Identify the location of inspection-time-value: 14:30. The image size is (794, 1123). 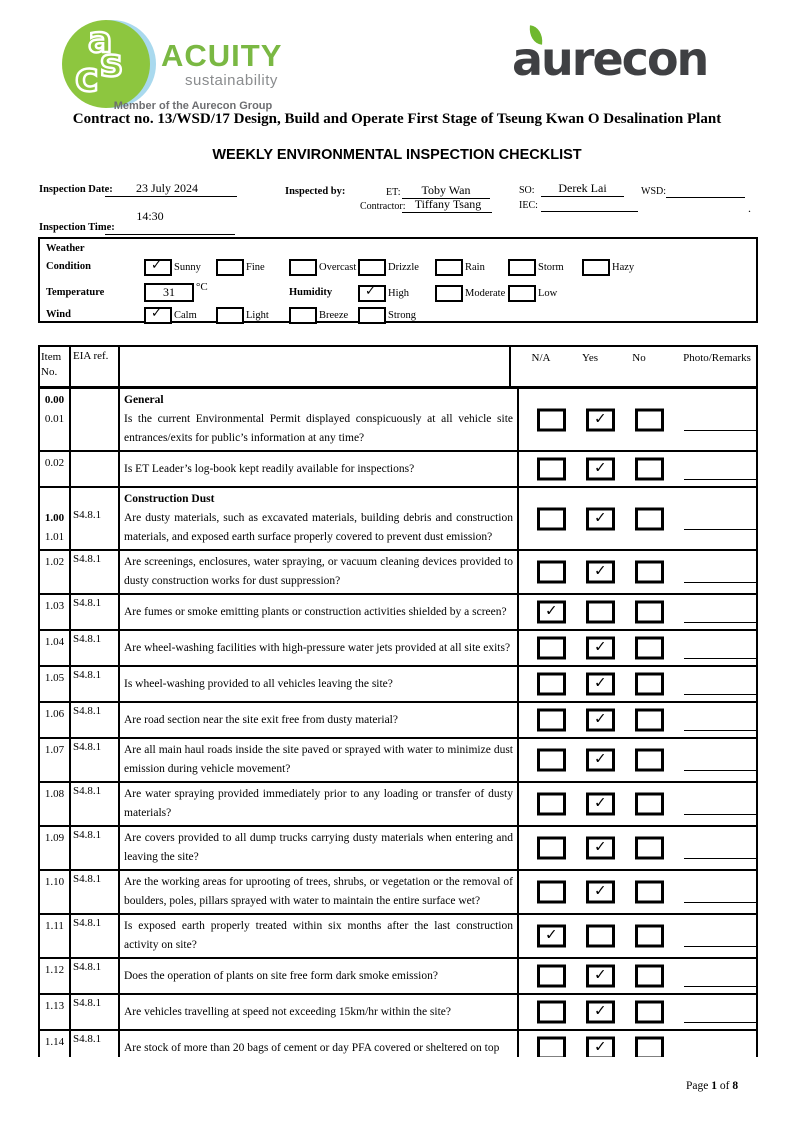
(150, 216).